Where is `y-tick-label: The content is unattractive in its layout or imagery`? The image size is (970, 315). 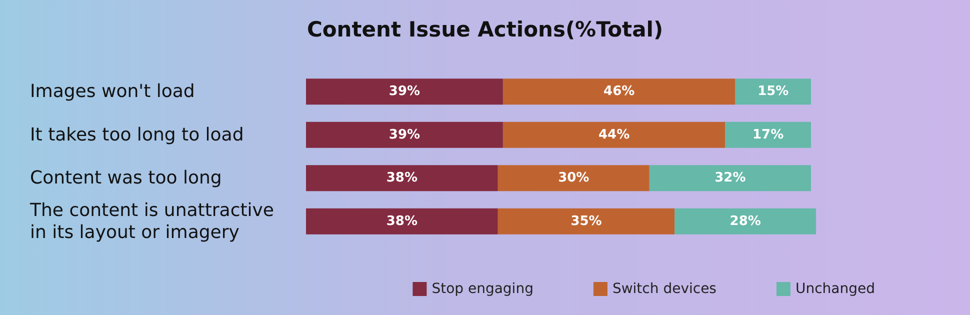 y-tick-label: The content is unattractive in its layout or imagery is located at coordinates (154, 221).